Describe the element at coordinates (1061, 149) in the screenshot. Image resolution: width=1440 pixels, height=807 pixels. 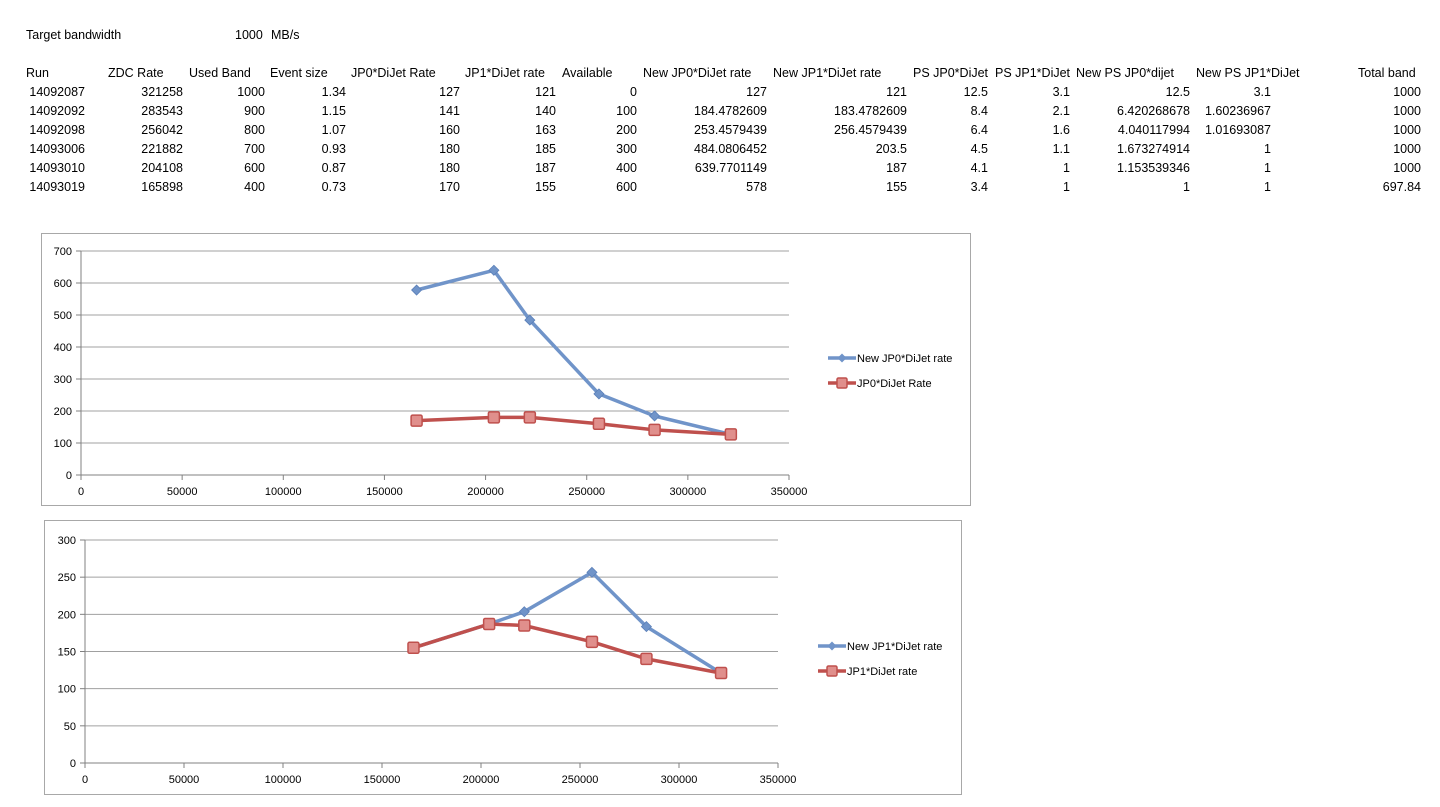
I see `table-cell: 1.1` at that location.